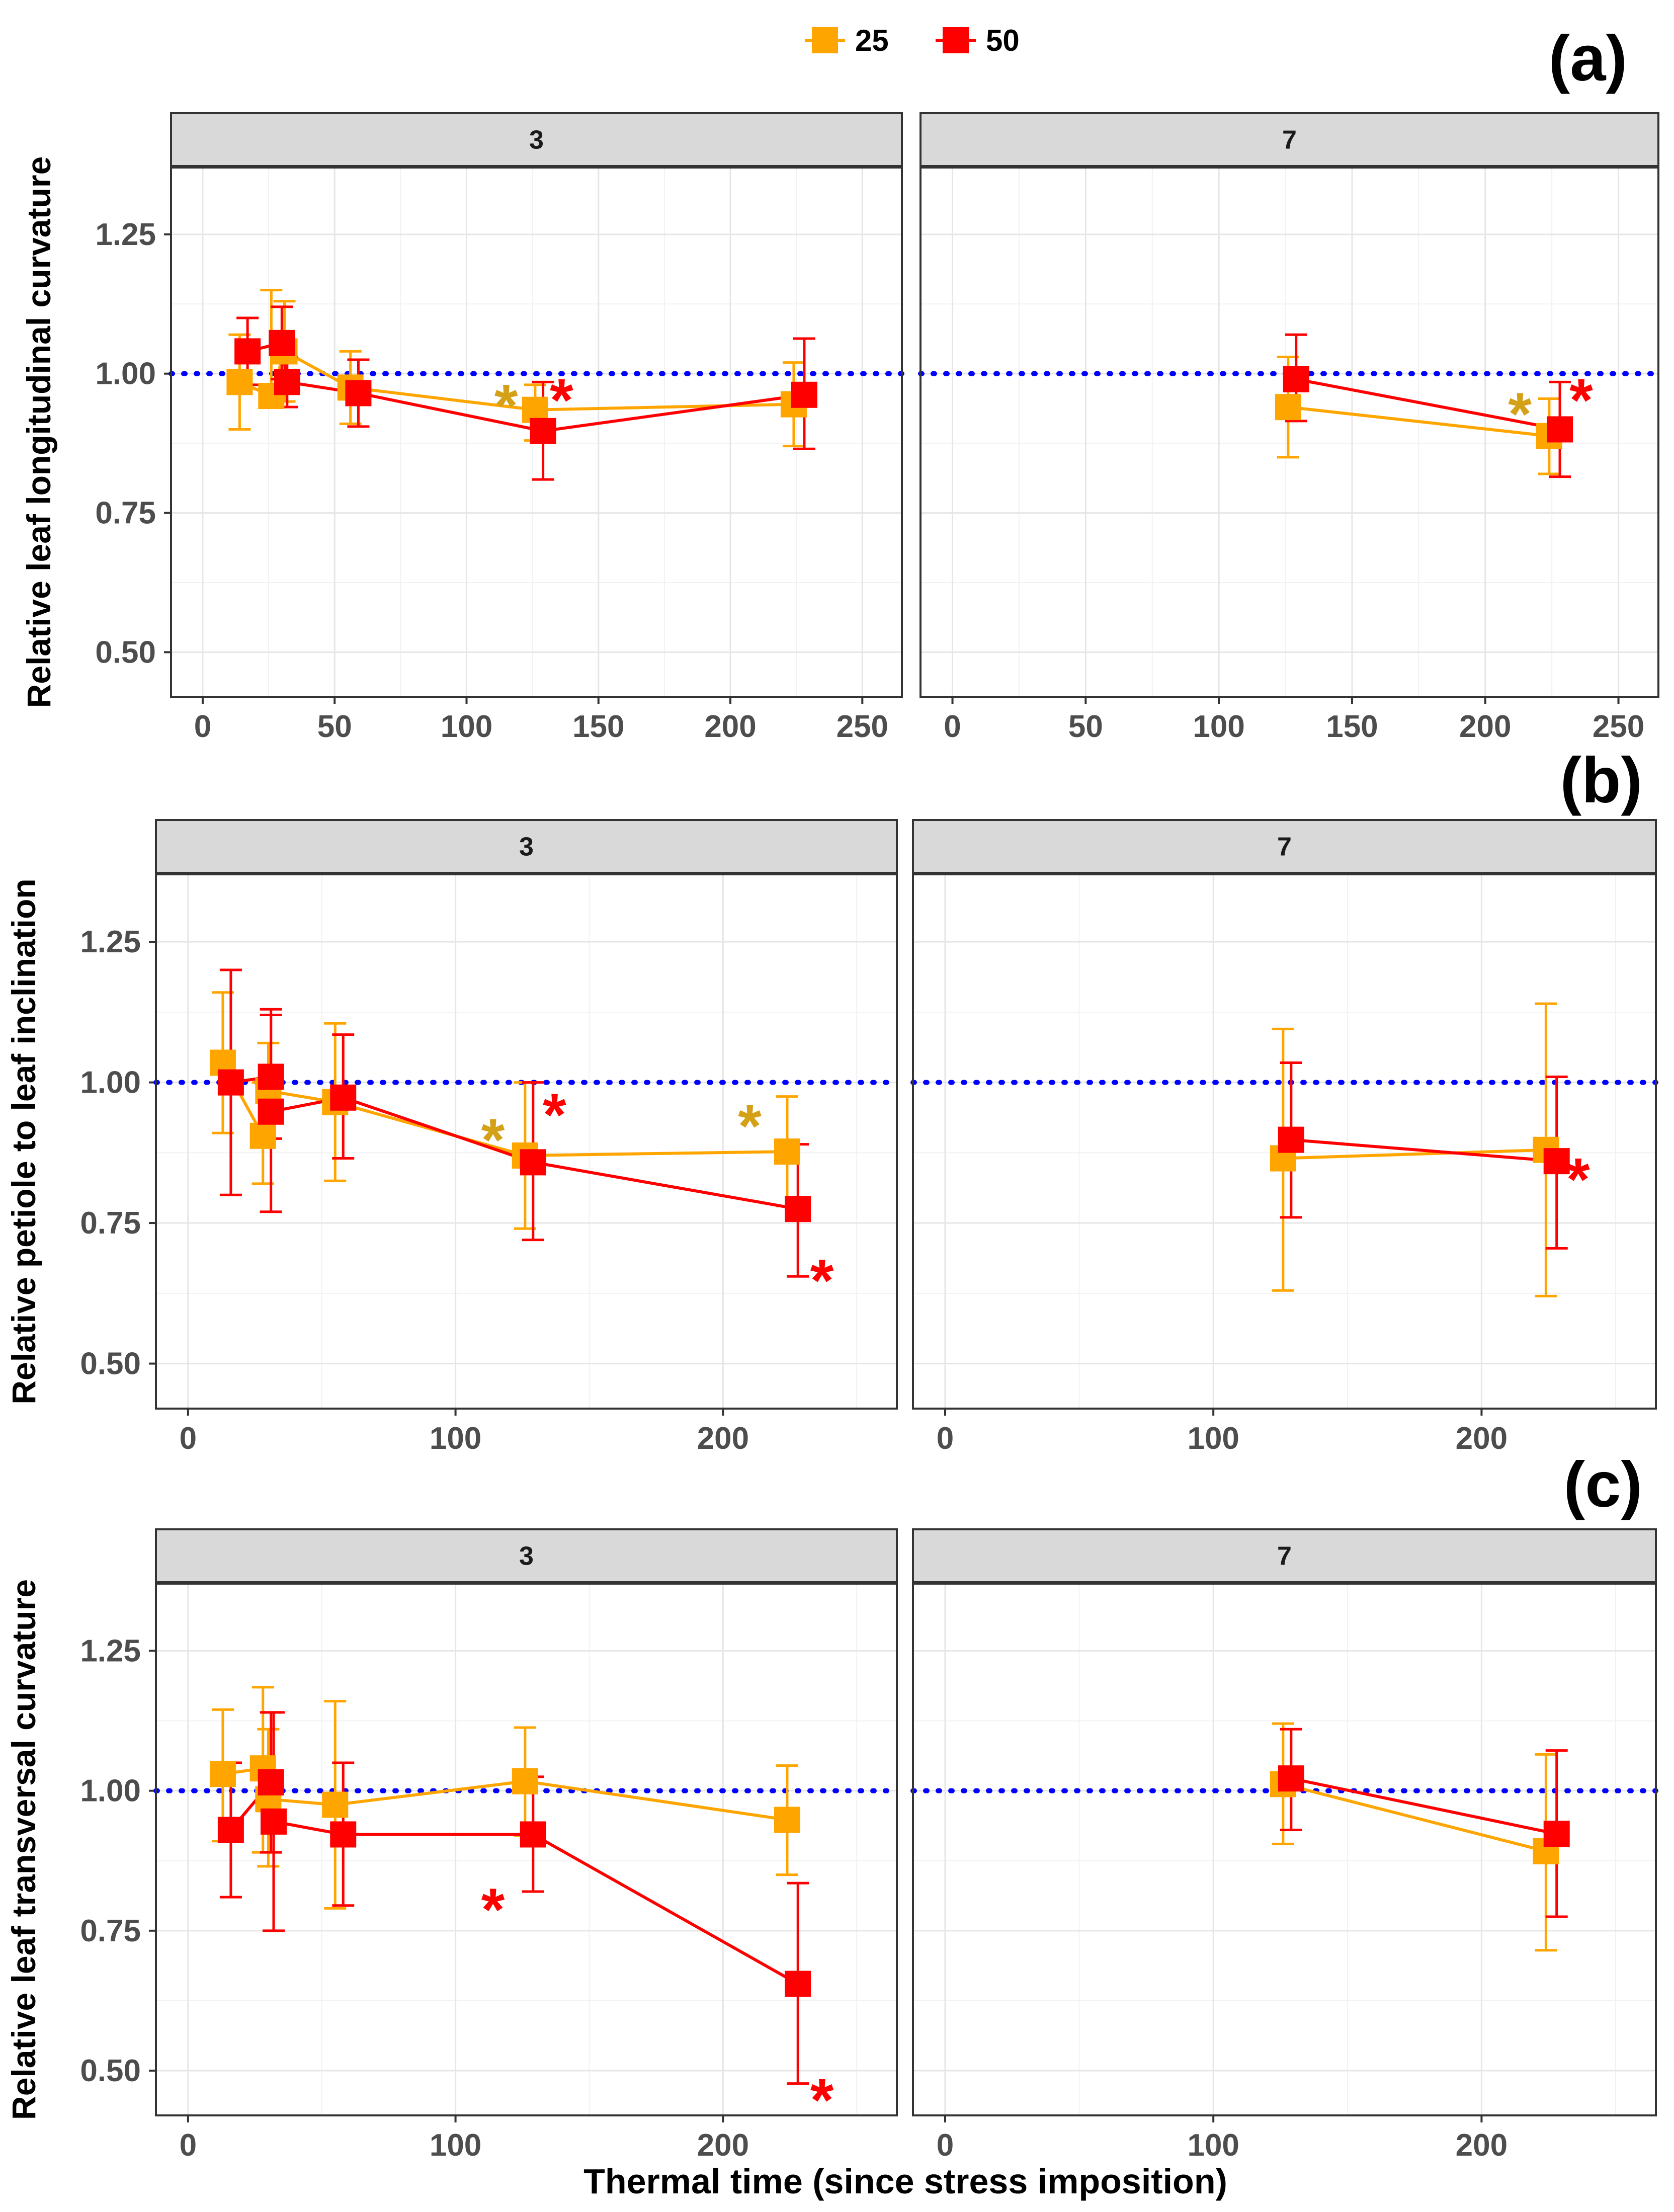 This screenshot has height=2212, width=1674. What do you see at coordinates (23, 1141) in the screenshot?
I see `y-axis-label-1: Relative petiole to leaf inclination` at bounding box center [23, 1141].